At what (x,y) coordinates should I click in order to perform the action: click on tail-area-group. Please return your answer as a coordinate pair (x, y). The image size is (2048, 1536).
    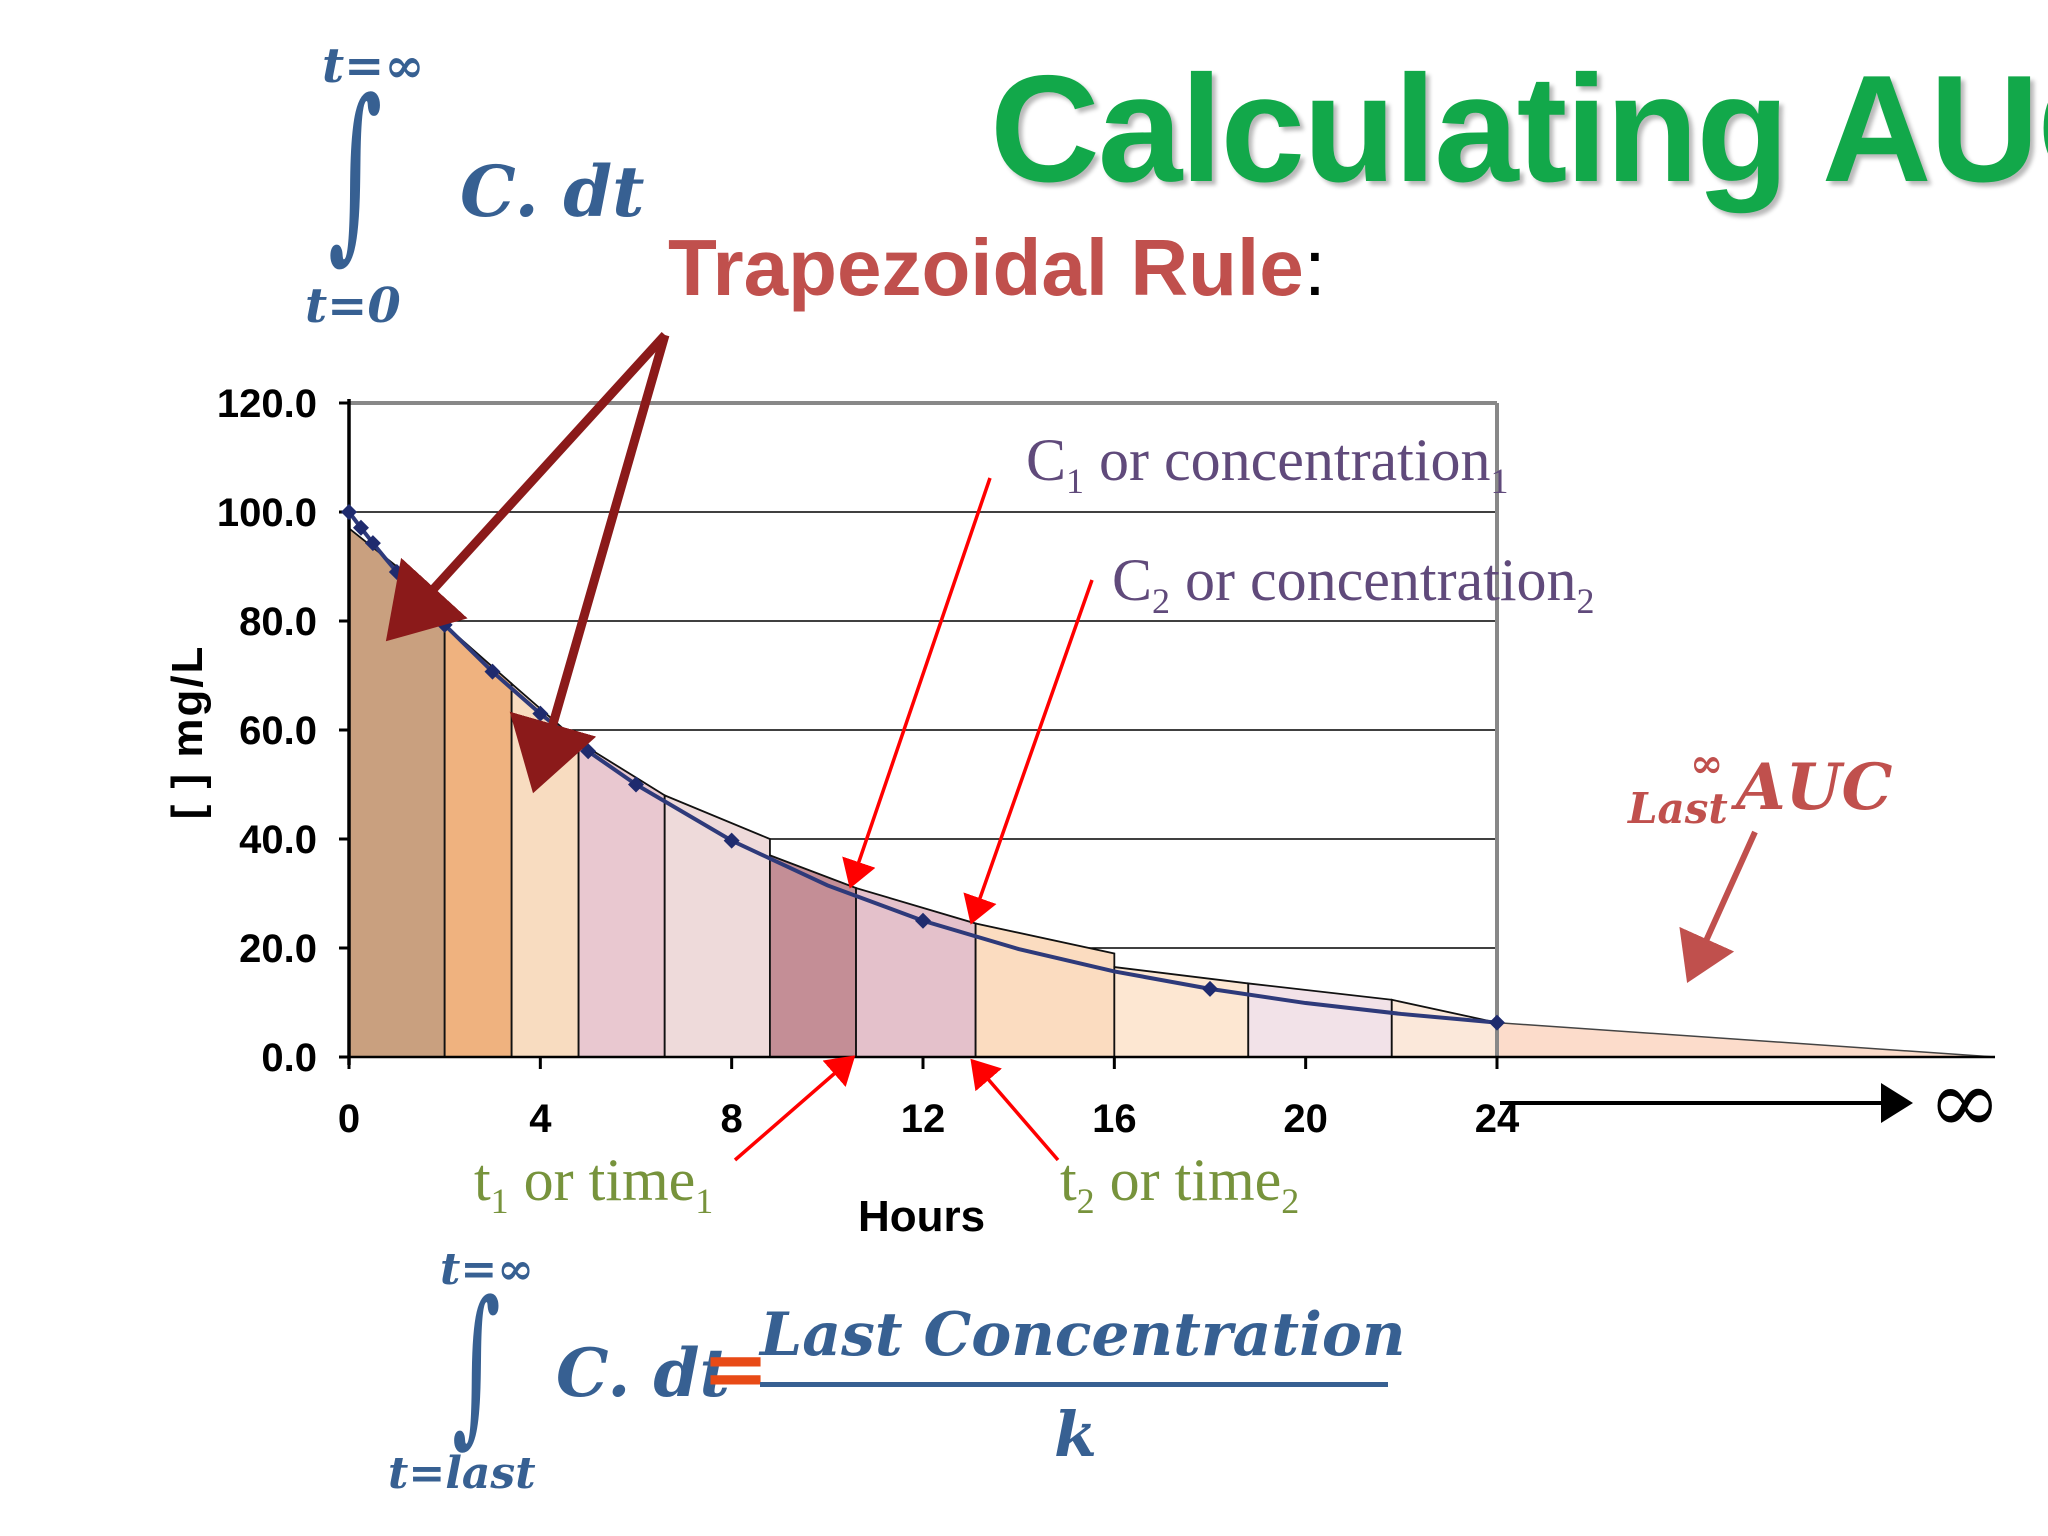
    Looking at the image, I should click on (1746, 1039).